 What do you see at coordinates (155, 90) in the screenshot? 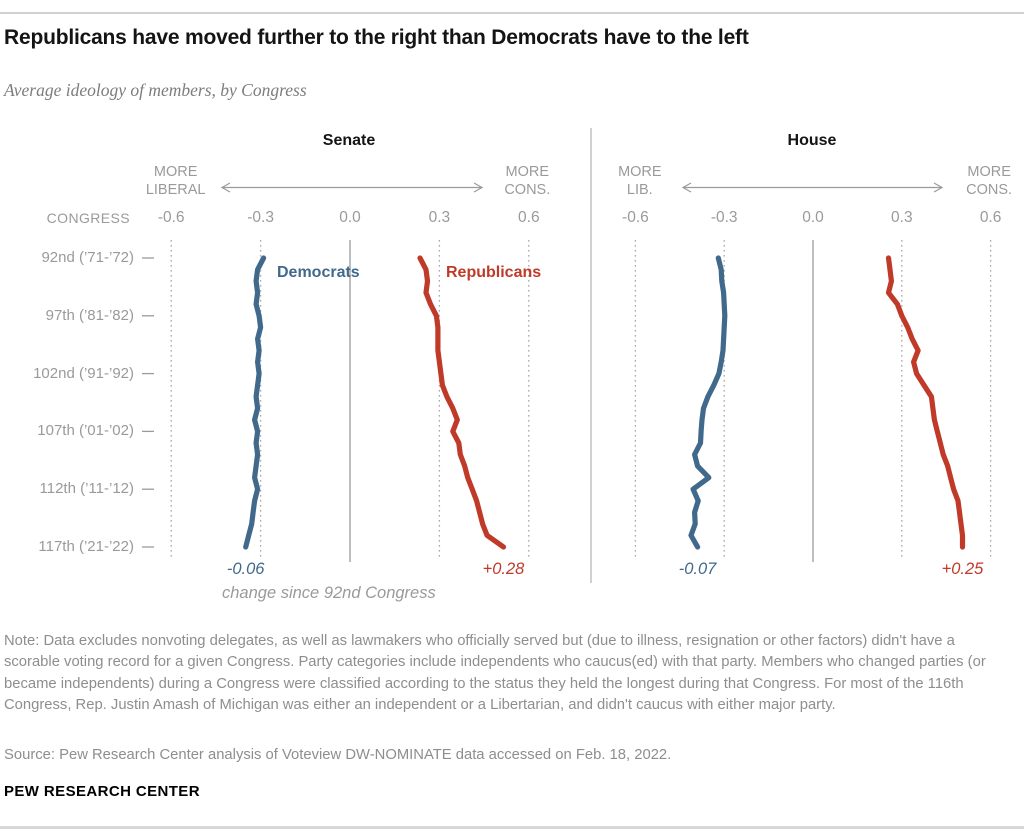
I see `chart-subtitle: Average ideology of members, by Congress` at bounding box center [155, 90].